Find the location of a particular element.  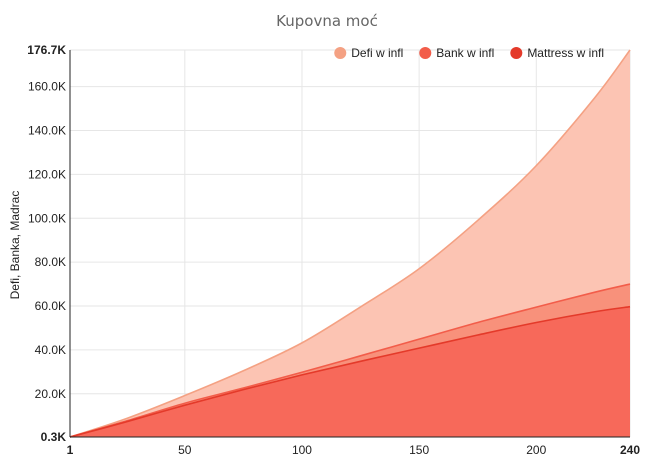

legend: Defi w infl Bank w infl Mattress w infl is located at coordinates (469, 53).